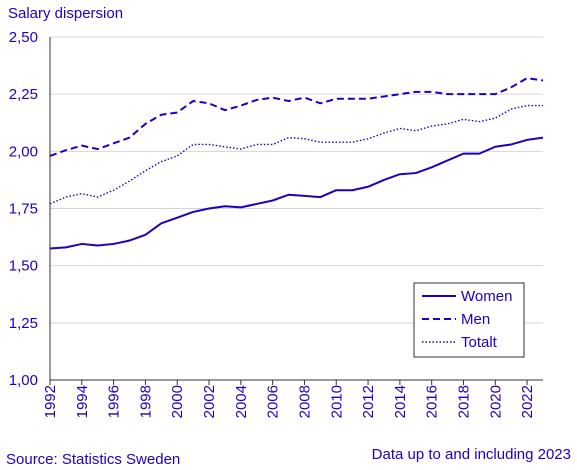 Image resolution: width=577 pixels, height=470 pixels. I want to click on legend-label-men: Men, so click(475, 319).